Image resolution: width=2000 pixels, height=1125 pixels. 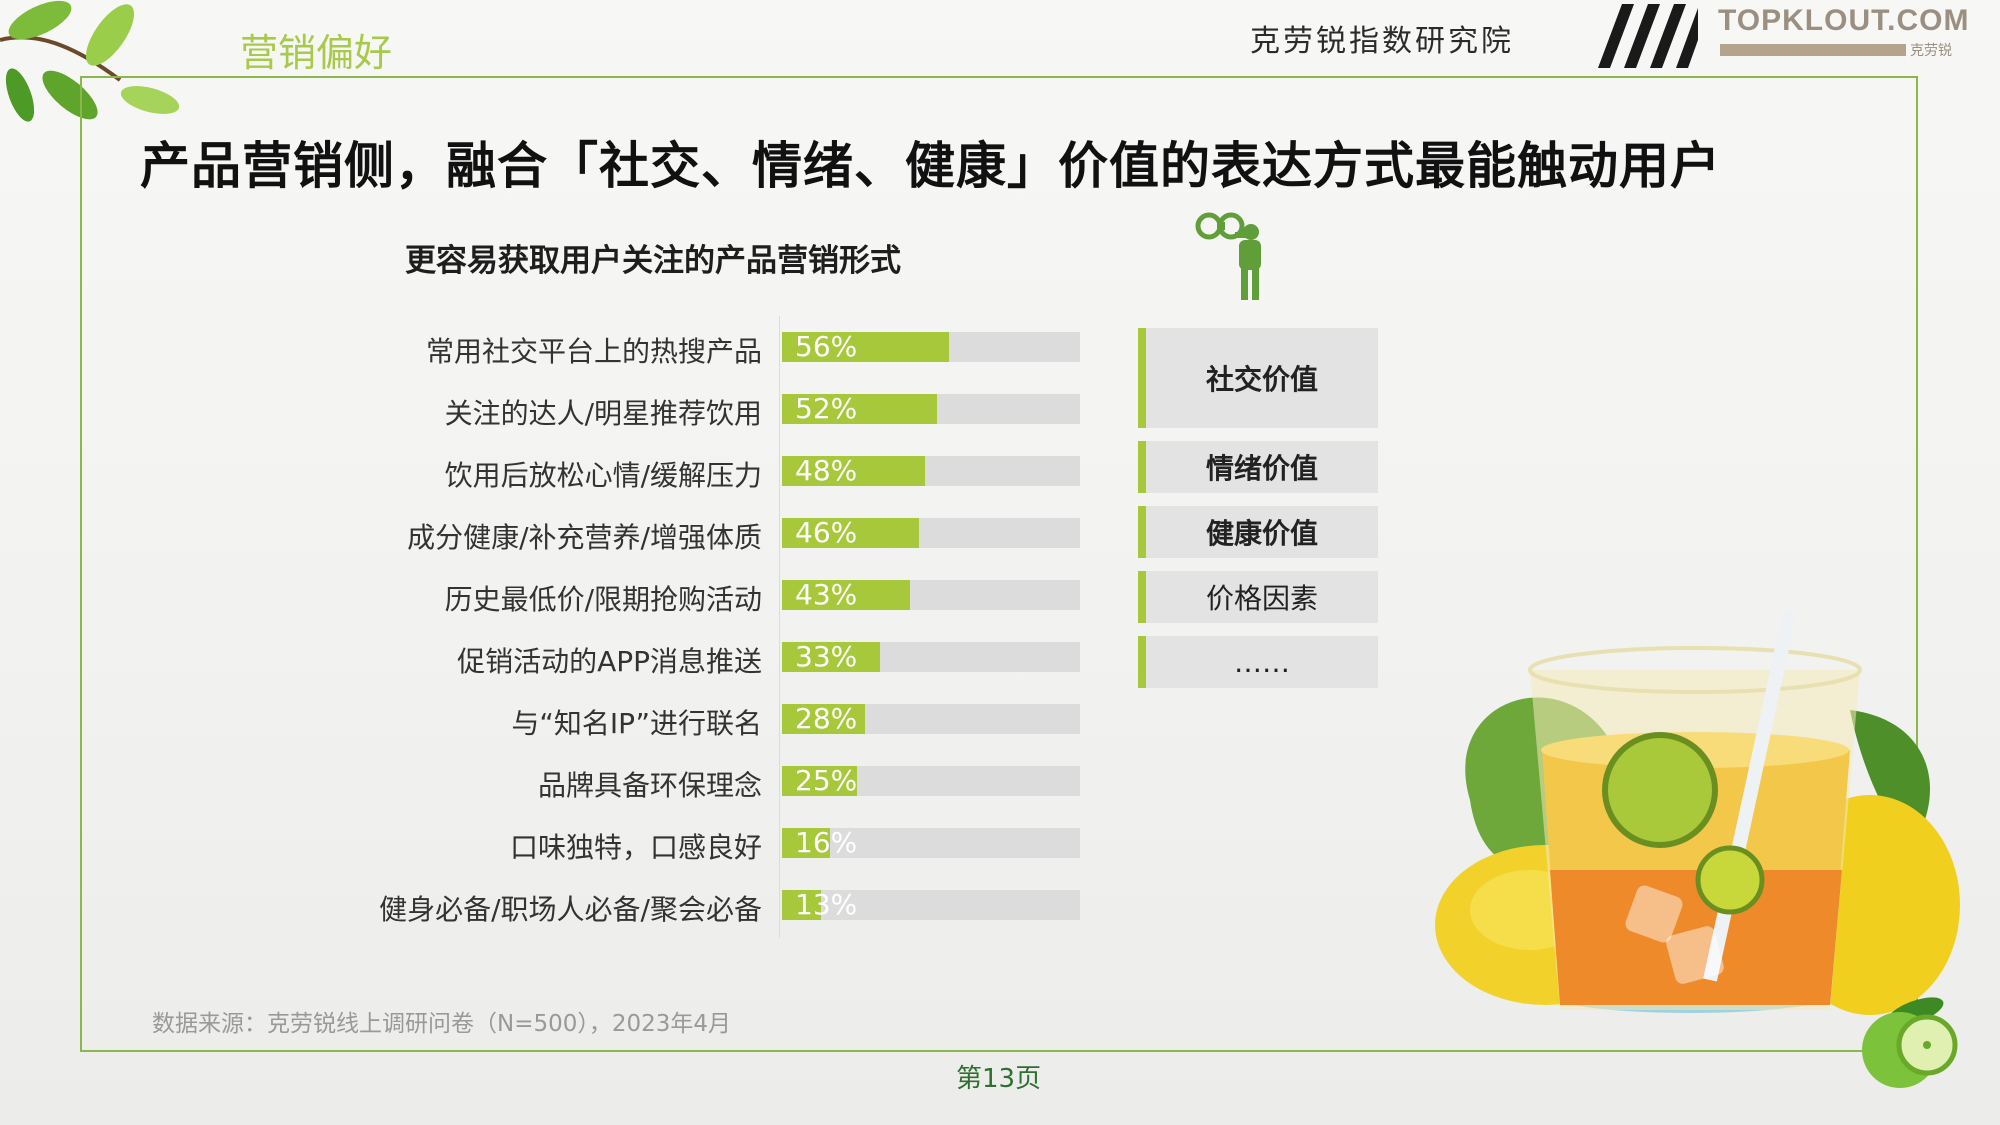 I want to click on chart-axis, so click(x=779, y=627).